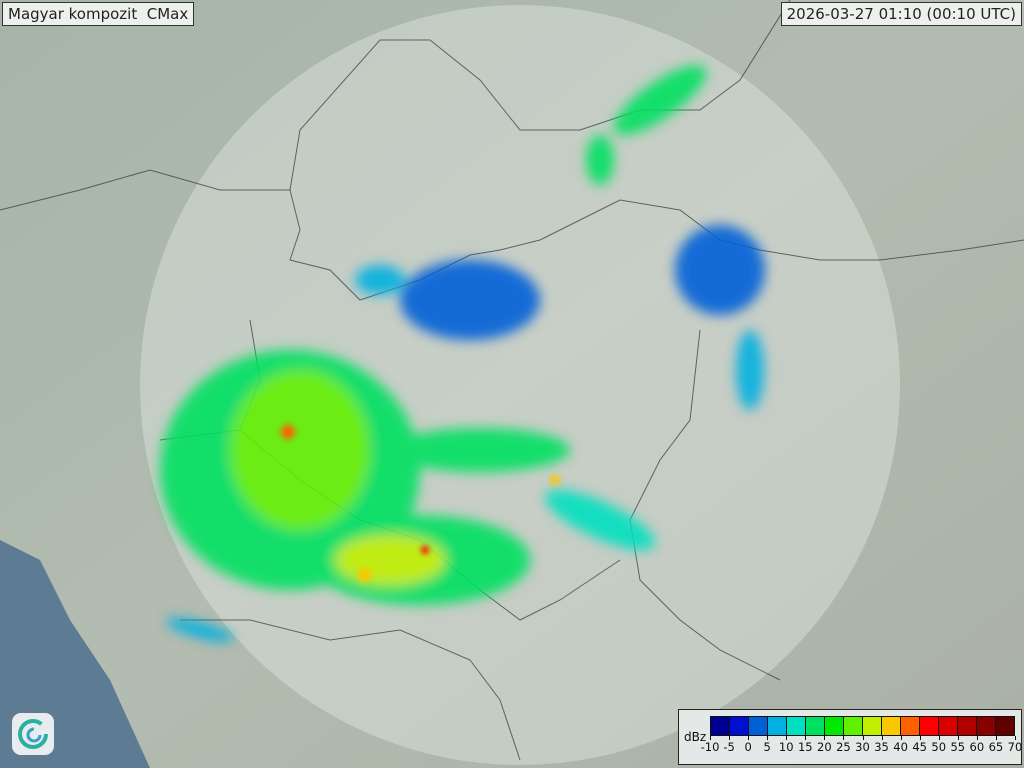  I want to click on legend-tick-label: -5, so click(729, 747).